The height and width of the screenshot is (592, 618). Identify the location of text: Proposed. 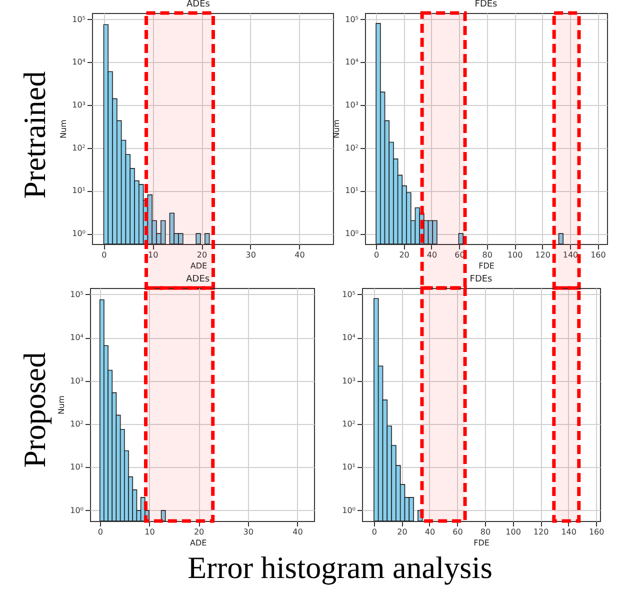
(35, 410).